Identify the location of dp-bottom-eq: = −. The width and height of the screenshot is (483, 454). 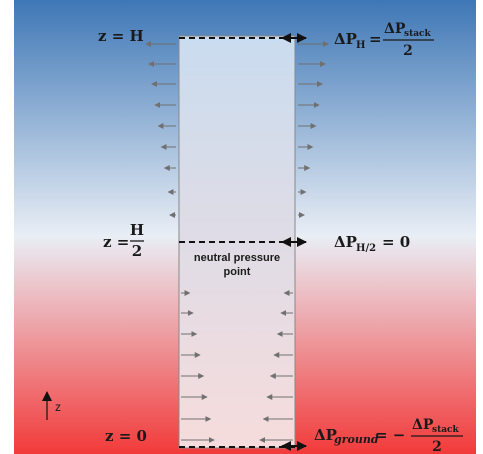
(390, 435).